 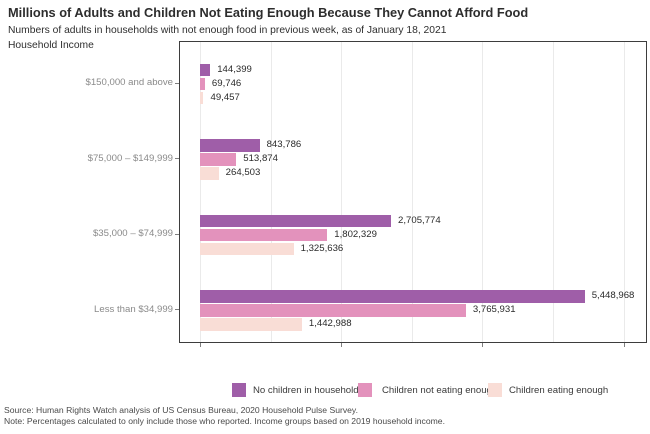 What do you see at coordinates (306, 390) in the screenshot?
I see `legend-label-no-children: No children in household` at bounding box center [306, 390].